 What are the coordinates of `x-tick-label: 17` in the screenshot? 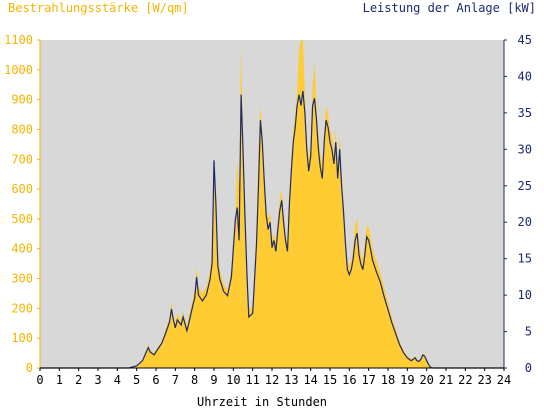 It's located at (368, 380).